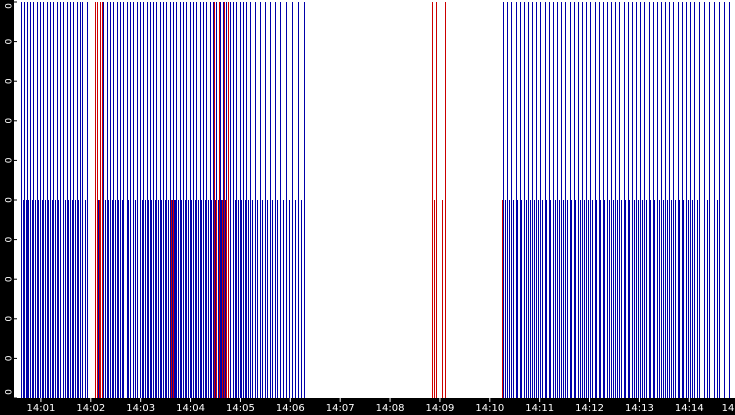  What do you see at coordinates (440, 408) in the screenshot?
I see `x-tick-label-8: 14:09` at bounding box center [440, 408].